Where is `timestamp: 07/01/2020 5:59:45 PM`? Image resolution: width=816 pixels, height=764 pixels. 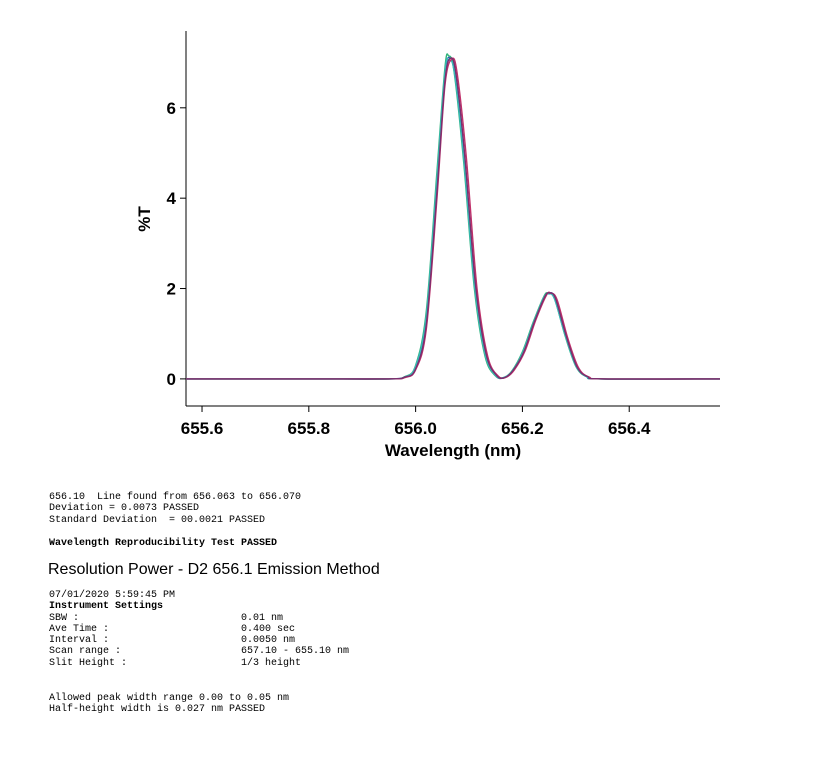
timestamp: 07/01/2020 5:59:45 PM is located at coordinates (112, 595).